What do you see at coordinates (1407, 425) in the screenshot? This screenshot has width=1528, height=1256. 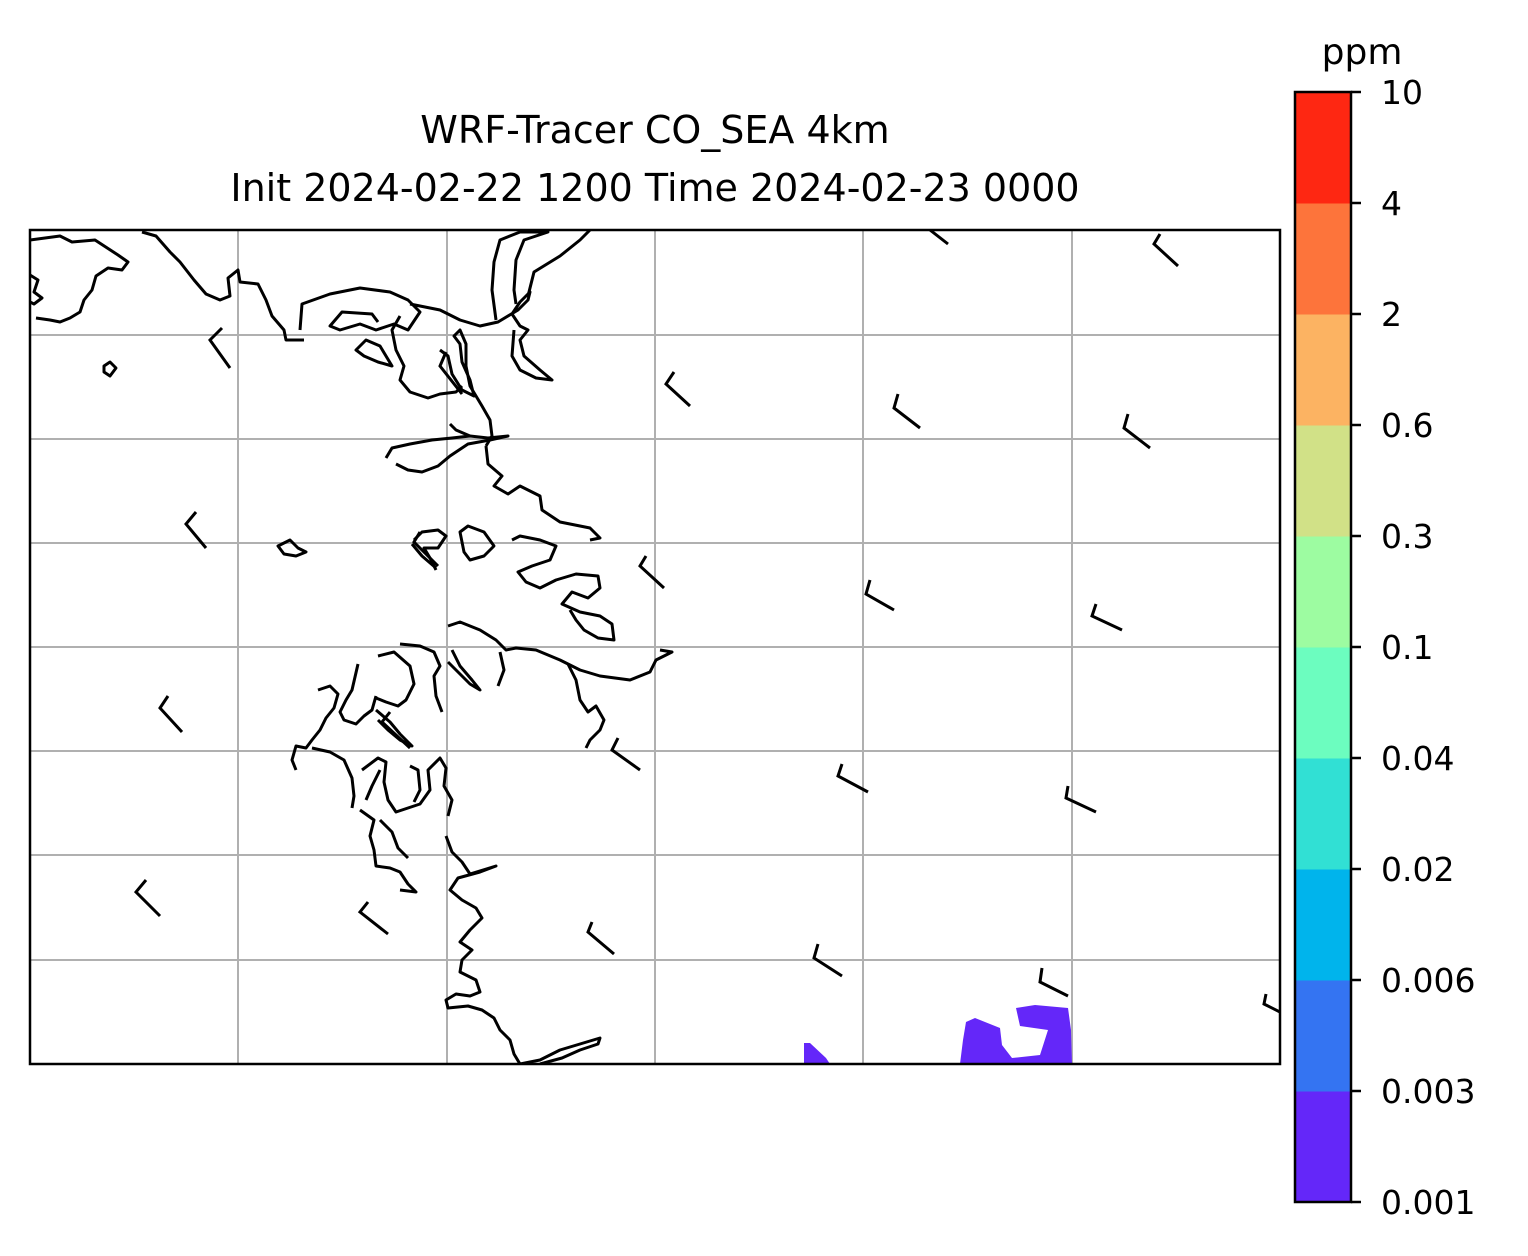 I see `colorbar-tick-label: 0.6` at bounding box center [1407, 425].